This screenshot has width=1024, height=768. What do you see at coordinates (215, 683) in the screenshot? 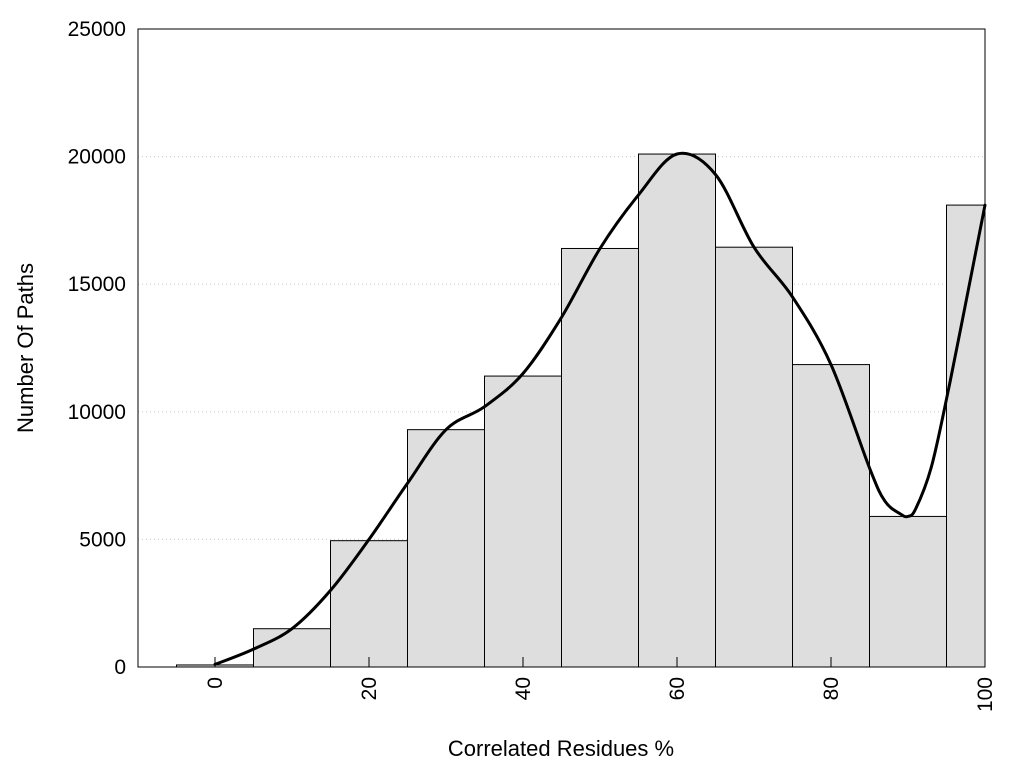
I see `x-tick-label: 0` at bounding box center [215, 683].